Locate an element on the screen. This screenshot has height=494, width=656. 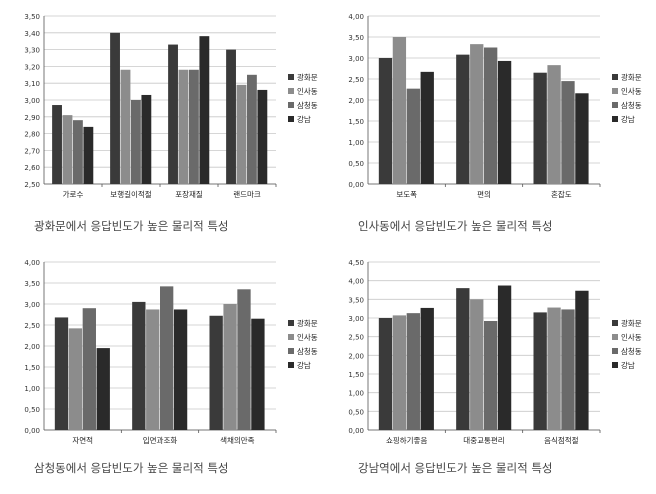
x-tick-label: 보행길이적절 is located at coordinates (130, 194).